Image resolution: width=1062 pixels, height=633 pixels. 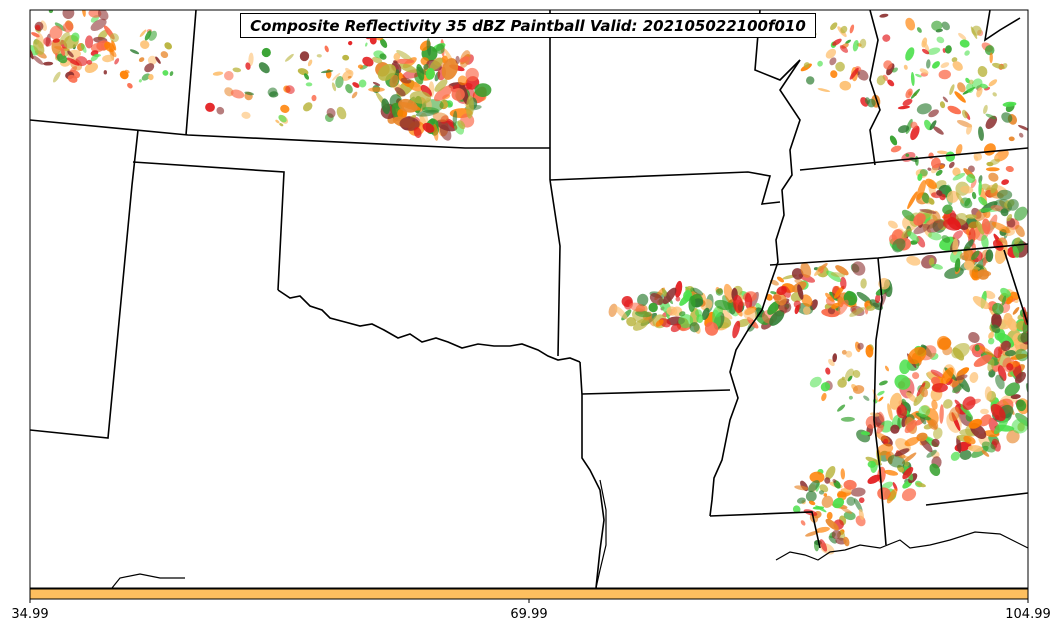 I want to click on coastline, so click(x=569, y=533).